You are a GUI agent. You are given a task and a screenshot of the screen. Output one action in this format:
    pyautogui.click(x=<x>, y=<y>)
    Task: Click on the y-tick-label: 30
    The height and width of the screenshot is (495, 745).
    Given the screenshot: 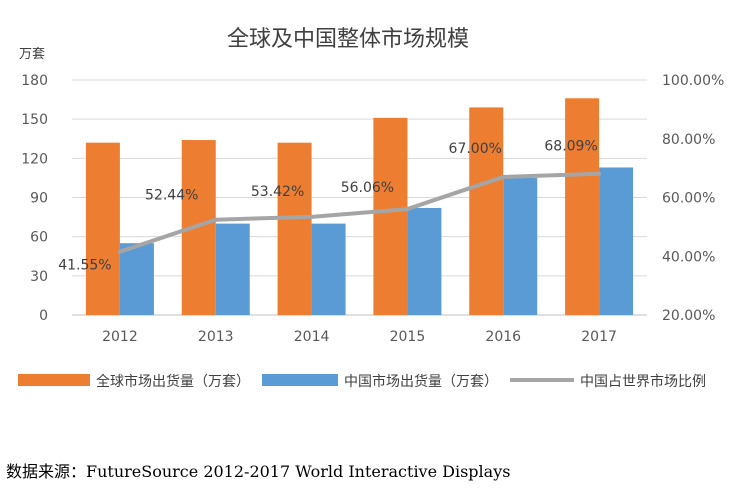 What is the action you would take?
    pyautogui.click(x=39, y=277)
    